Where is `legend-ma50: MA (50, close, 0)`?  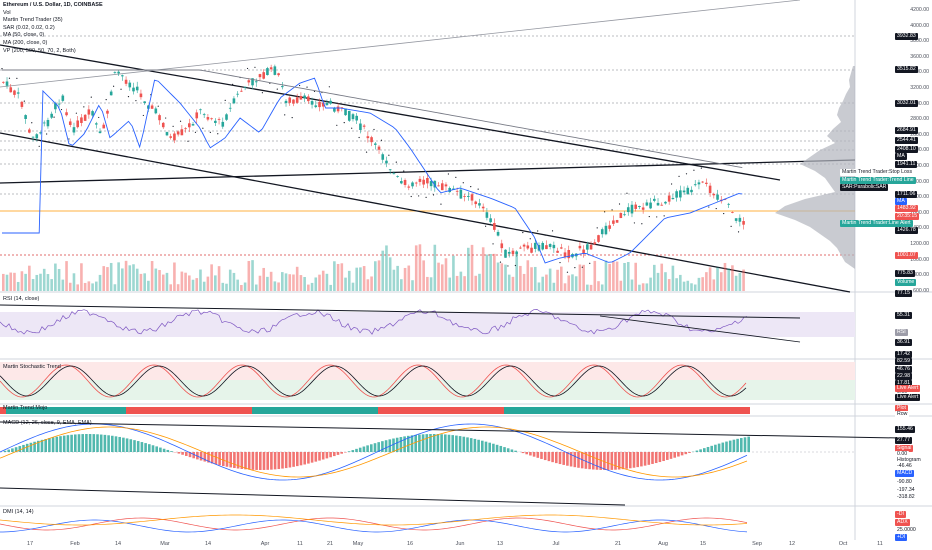 legend-ma50: MA (50, close, 0) is located at coordinates (24, 35).